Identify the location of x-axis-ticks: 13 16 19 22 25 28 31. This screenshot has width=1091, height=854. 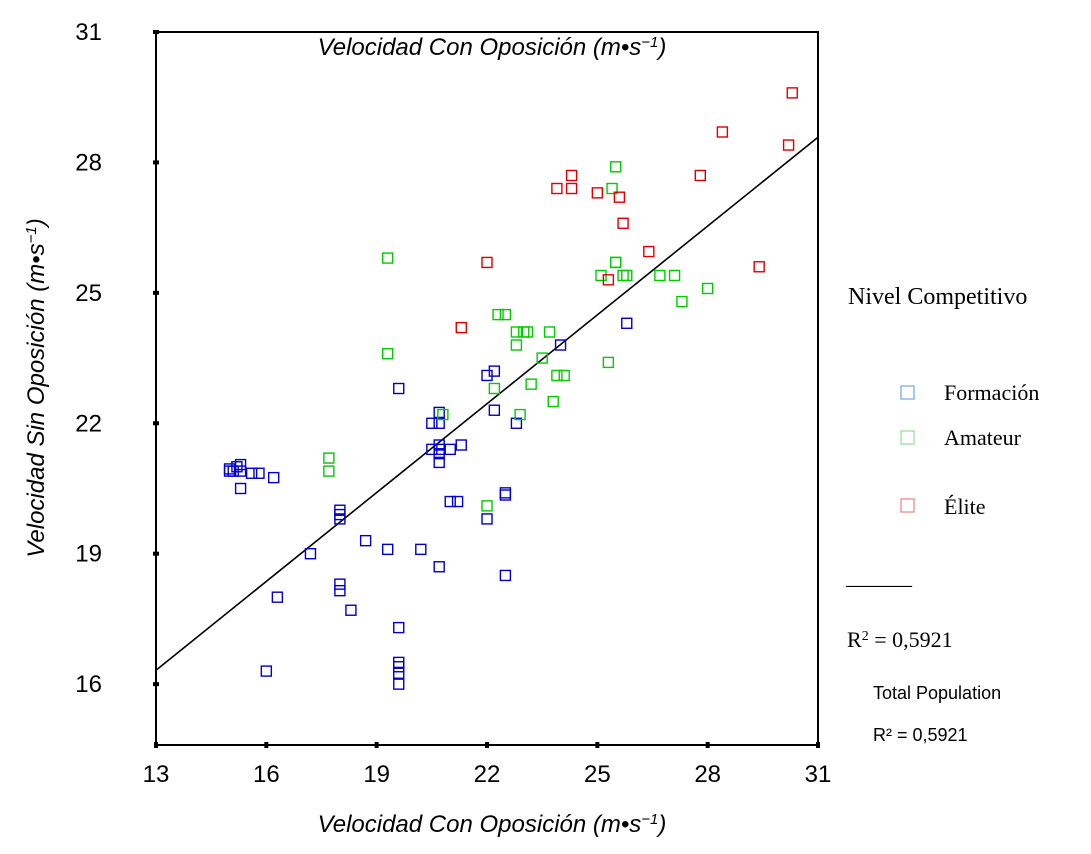
(487, 765).